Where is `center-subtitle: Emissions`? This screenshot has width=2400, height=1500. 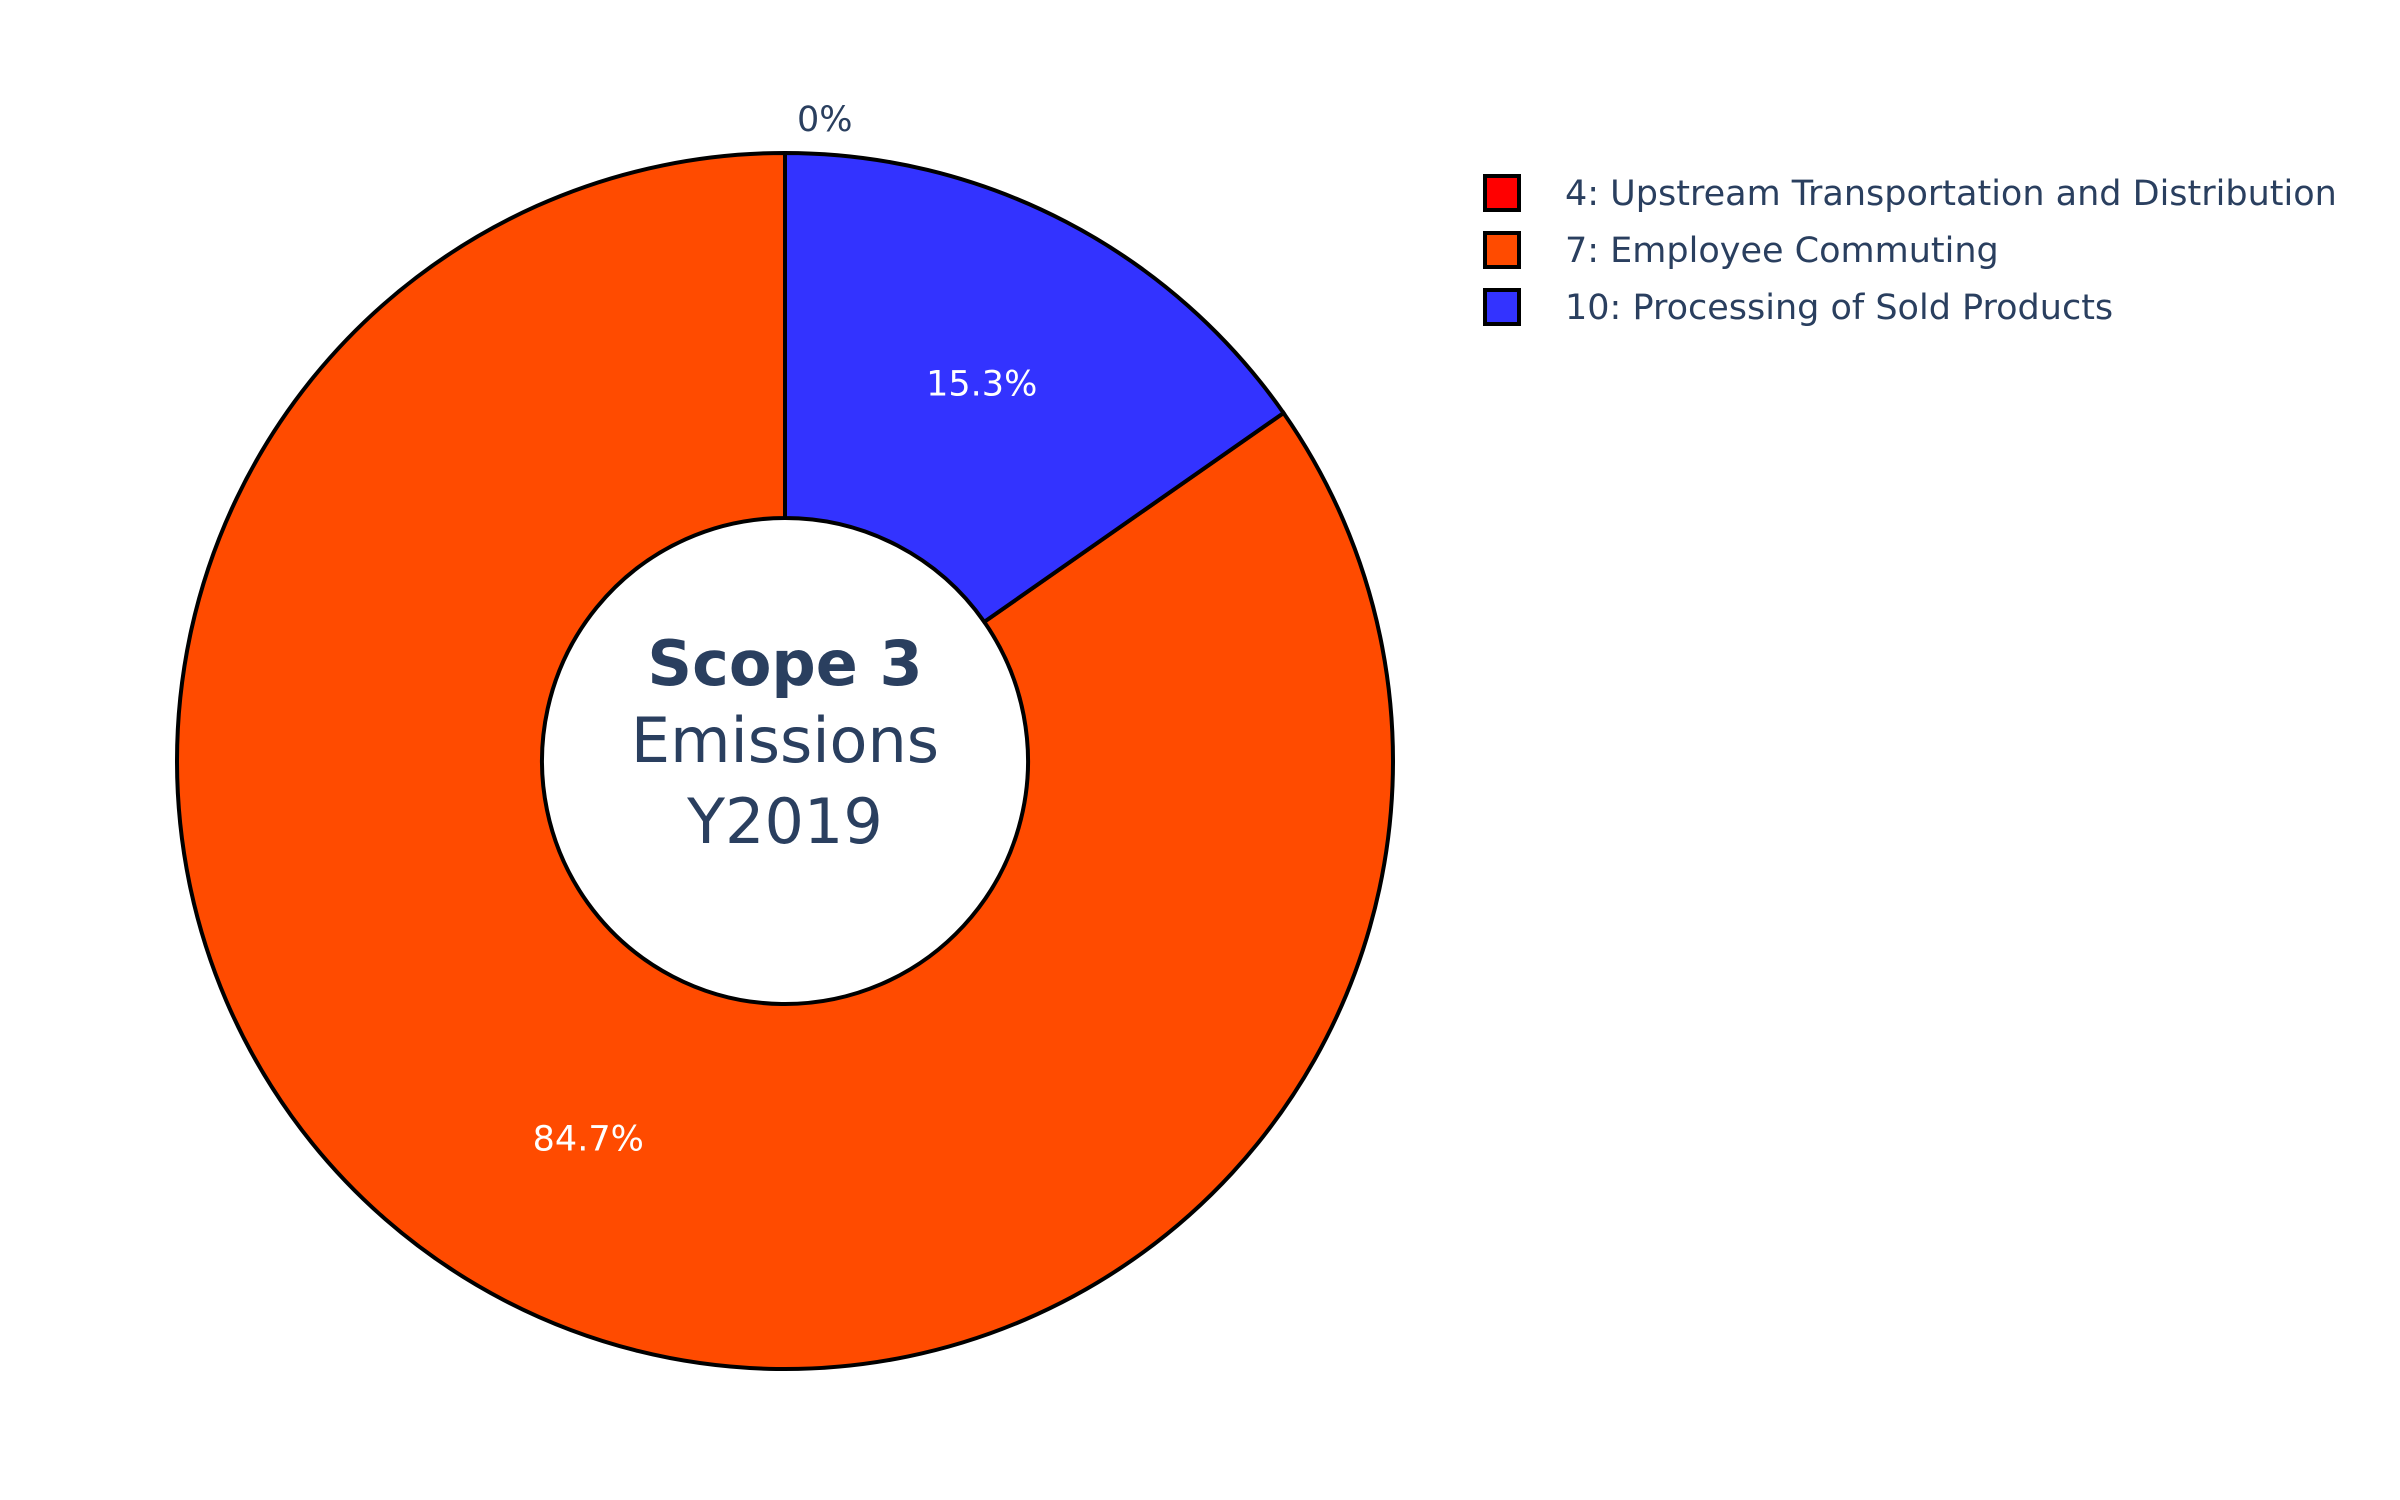
center-subtitle: Emissions is located at coordinates (785, 740).